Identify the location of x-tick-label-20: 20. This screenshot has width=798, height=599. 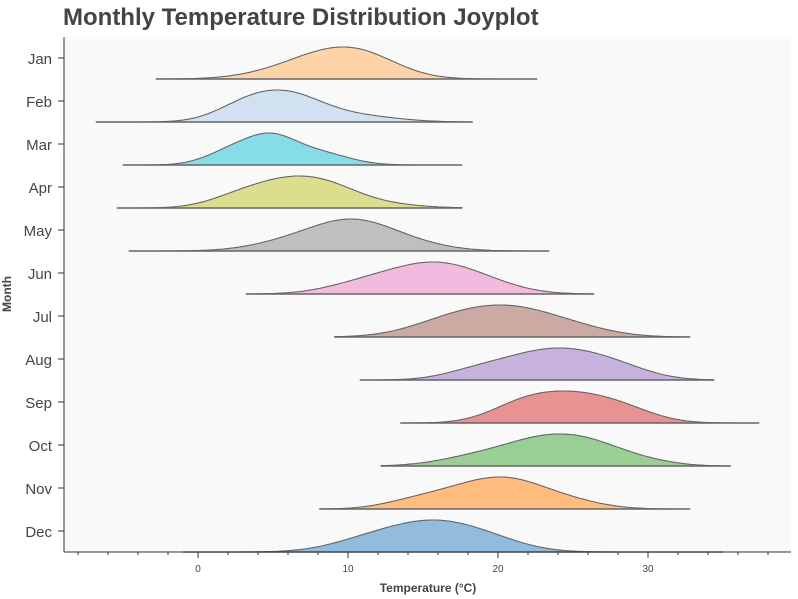
(498, 569).